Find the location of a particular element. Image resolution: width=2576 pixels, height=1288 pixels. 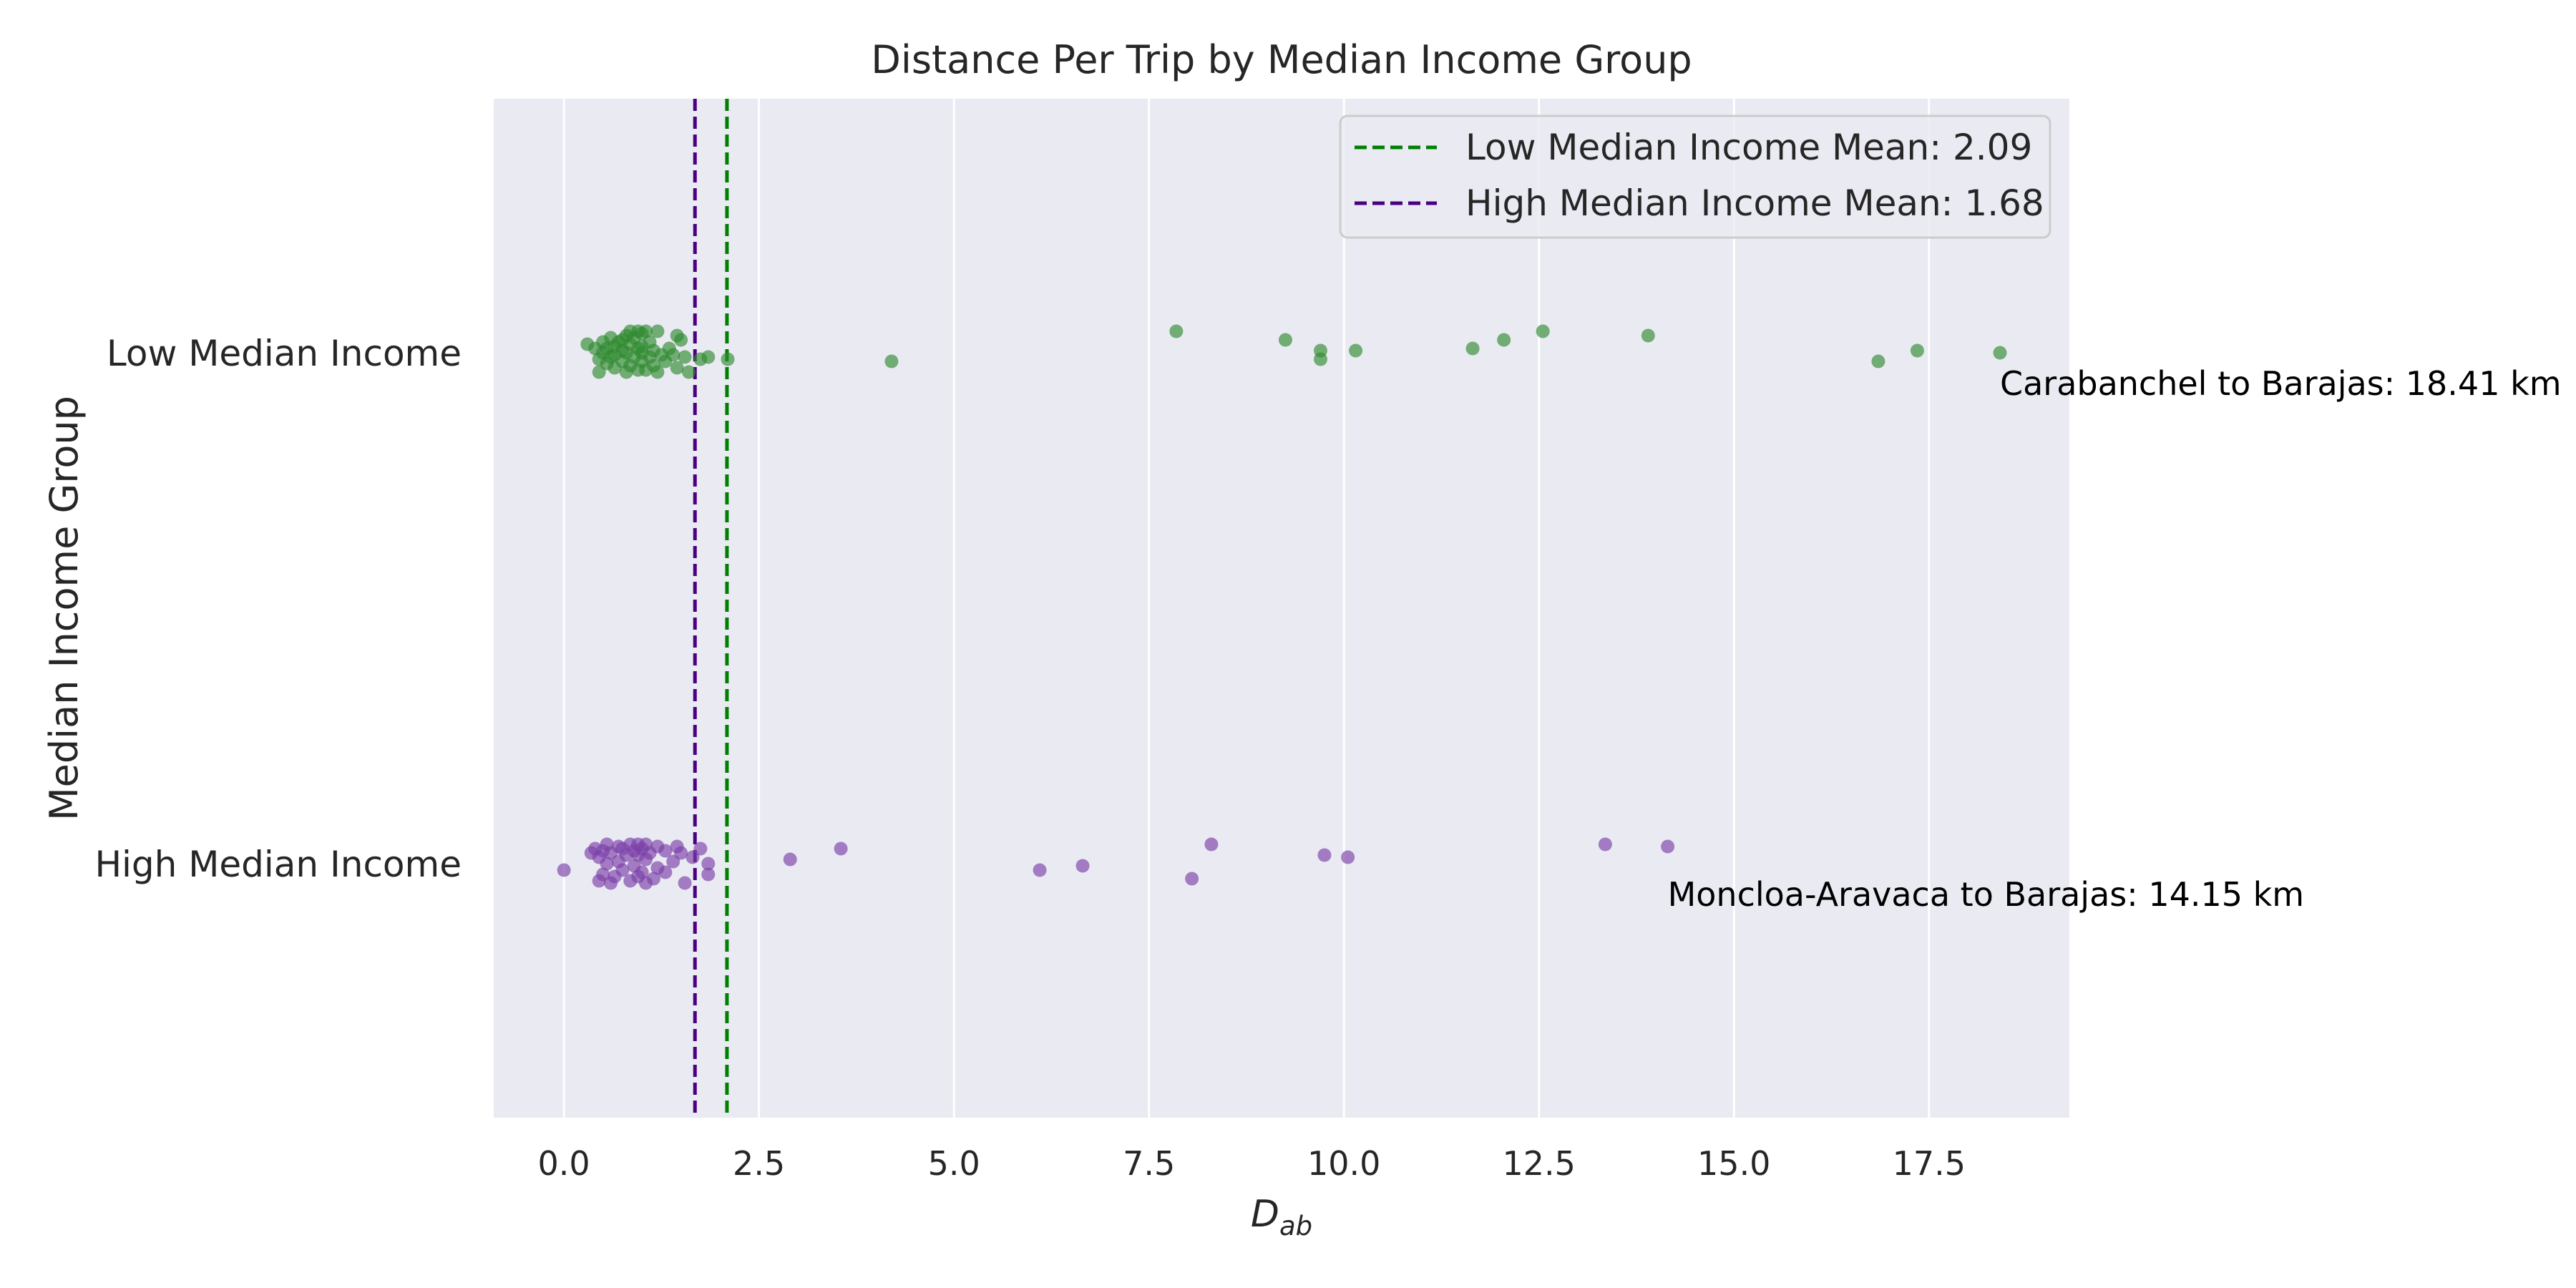

x-axis-label-subscript: ab is located at coordinates (1295, 1226).